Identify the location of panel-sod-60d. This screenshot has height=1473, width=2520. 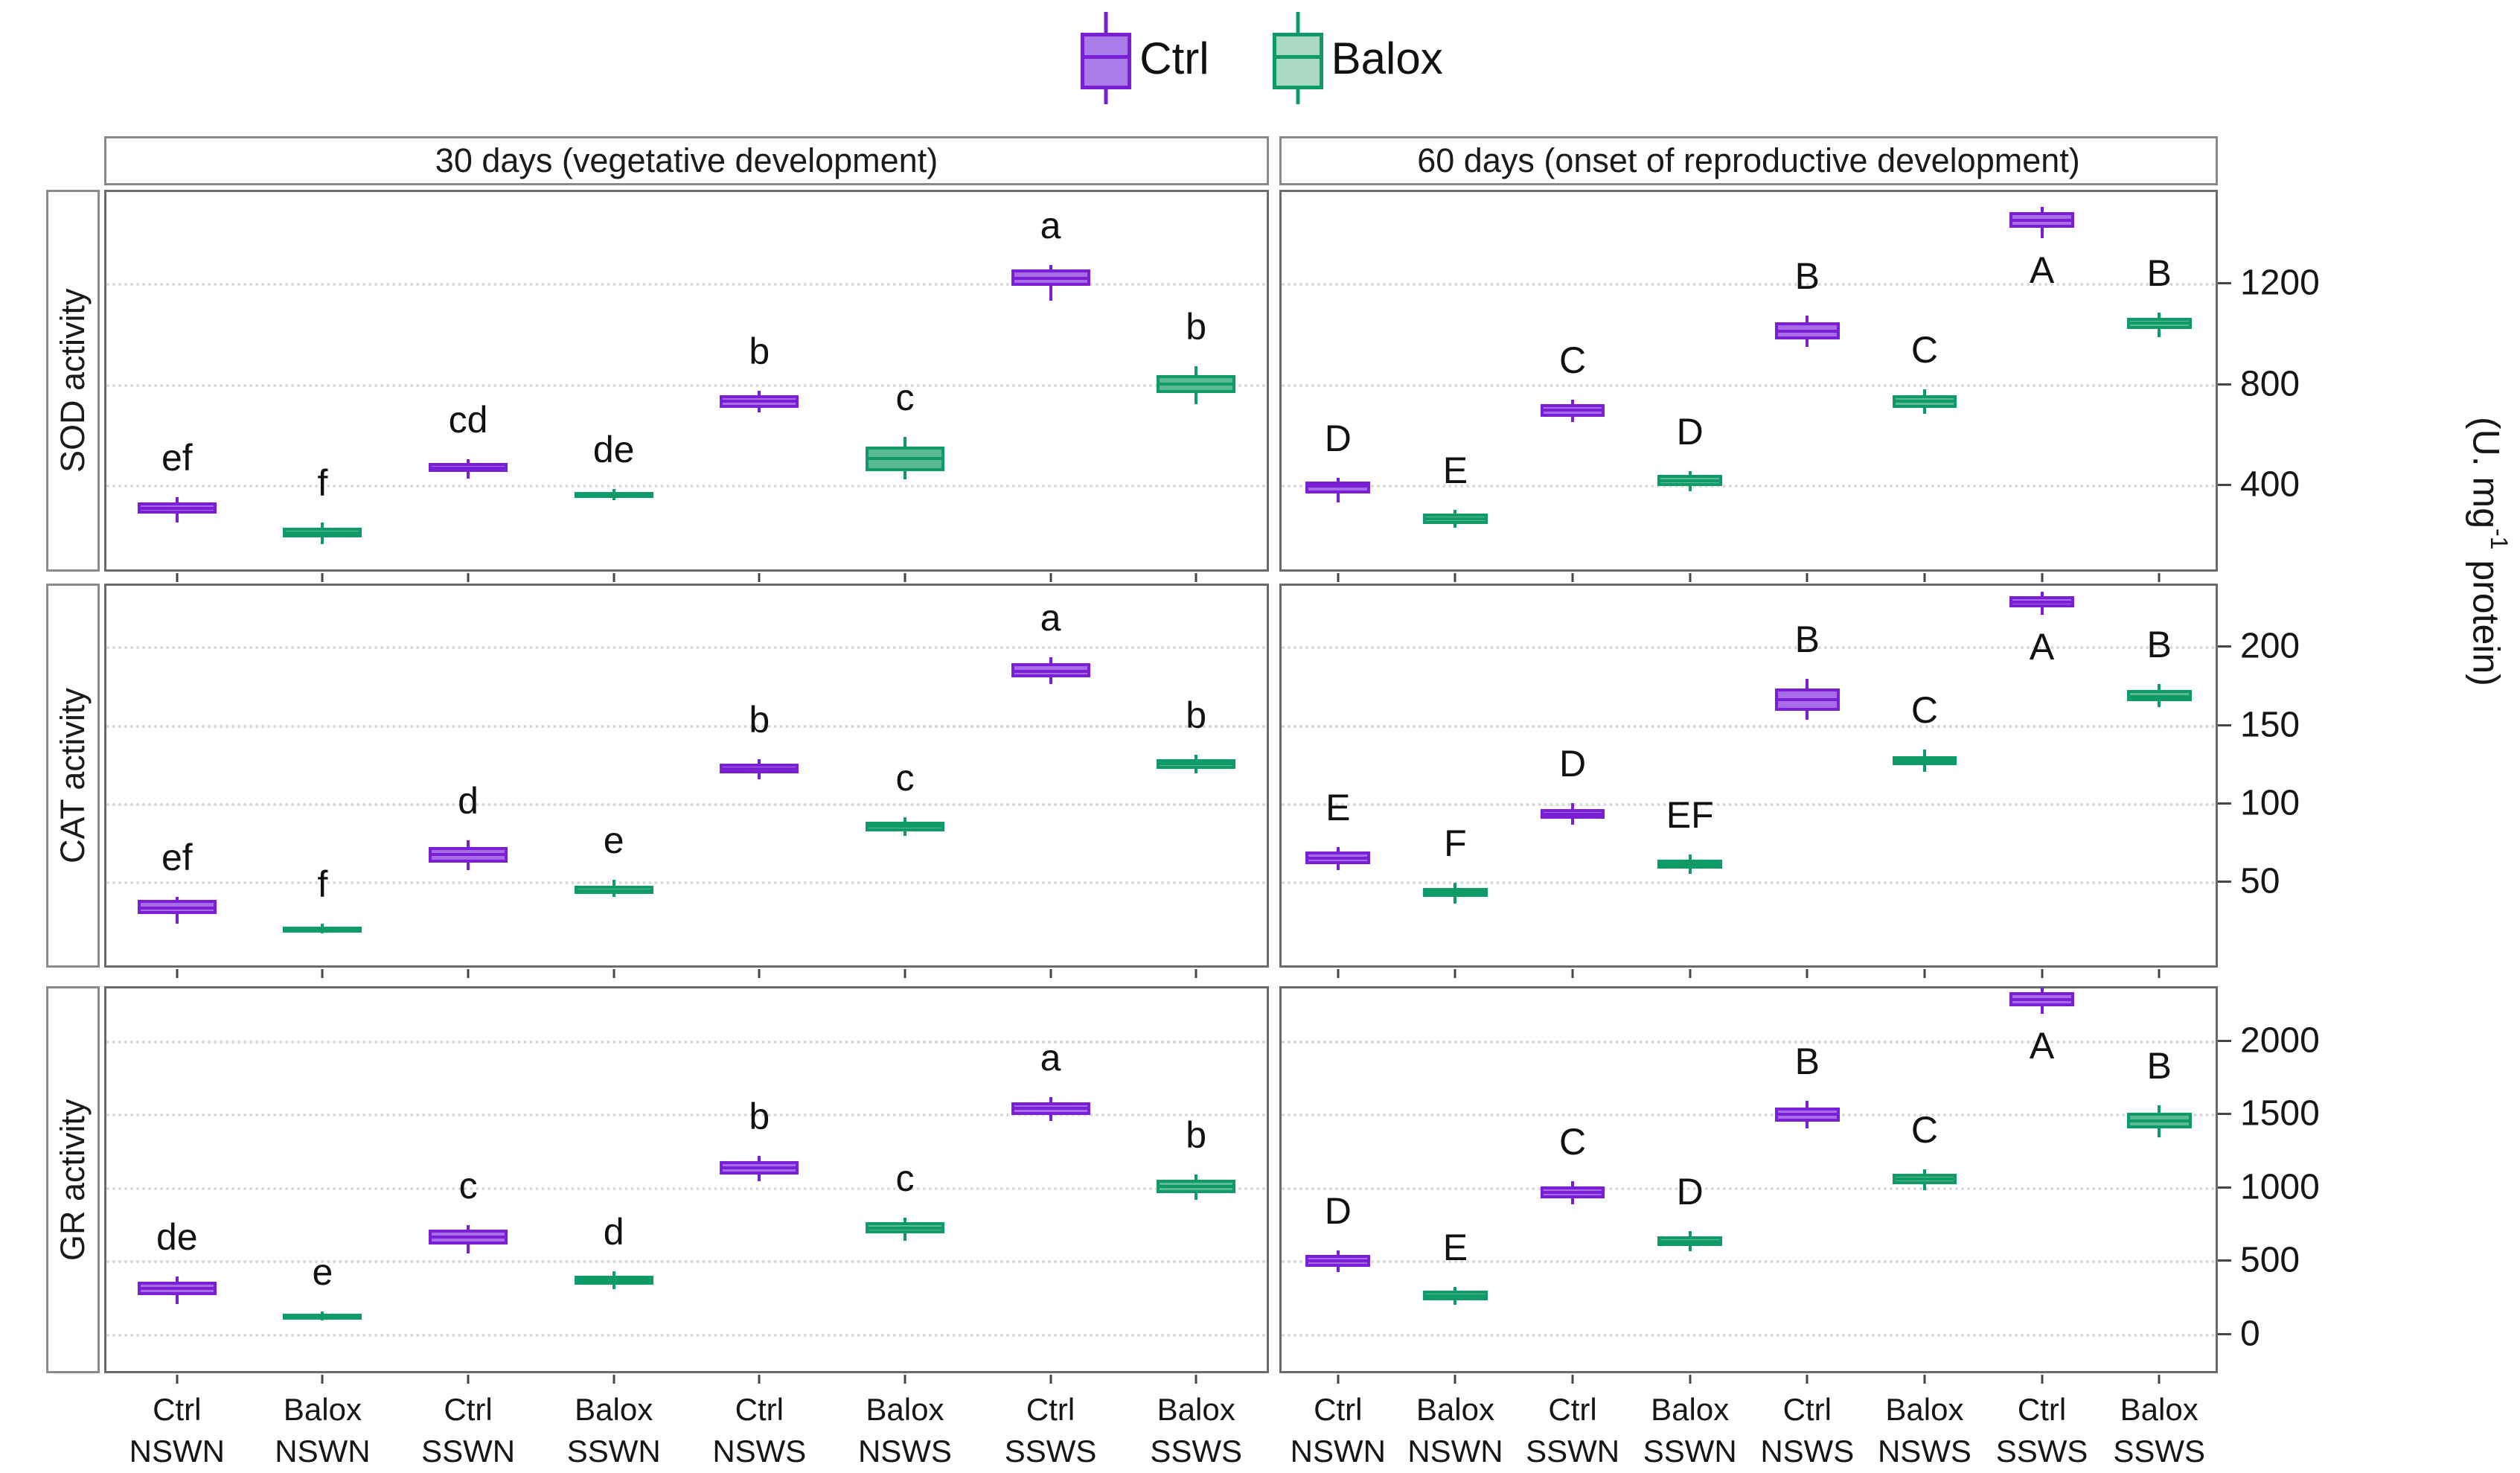
(1748, 381).